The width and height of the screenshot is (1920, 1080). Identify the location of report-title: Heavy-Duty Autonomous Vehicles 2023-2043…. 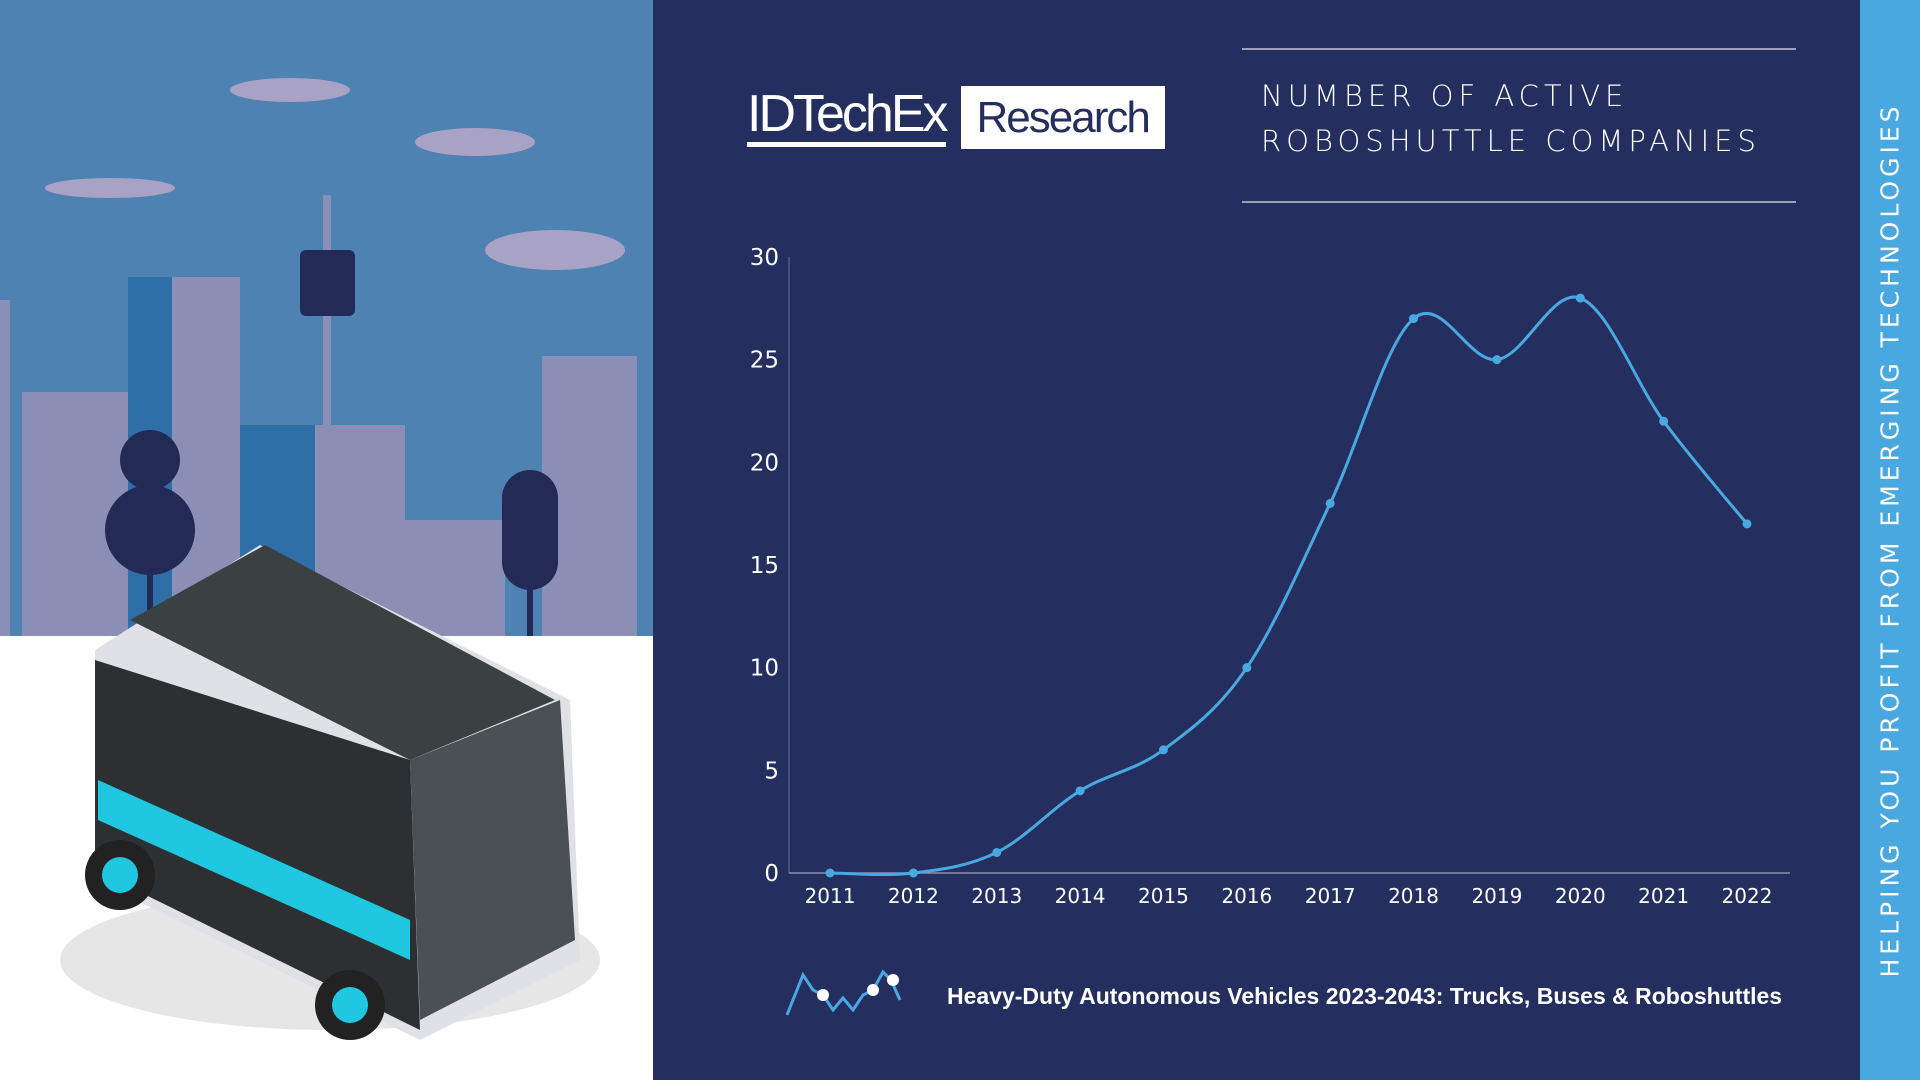
(1365, 996).